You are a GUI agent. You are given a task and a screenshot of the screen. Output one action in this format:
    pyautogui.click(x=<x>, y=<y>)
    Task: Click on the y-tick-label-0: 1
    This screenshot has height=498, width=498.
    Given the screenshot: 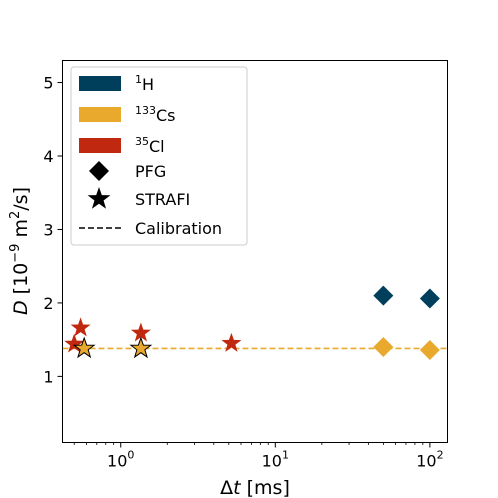 What is the action you would take?
    pyautogui.click(x=48, y=376)
    